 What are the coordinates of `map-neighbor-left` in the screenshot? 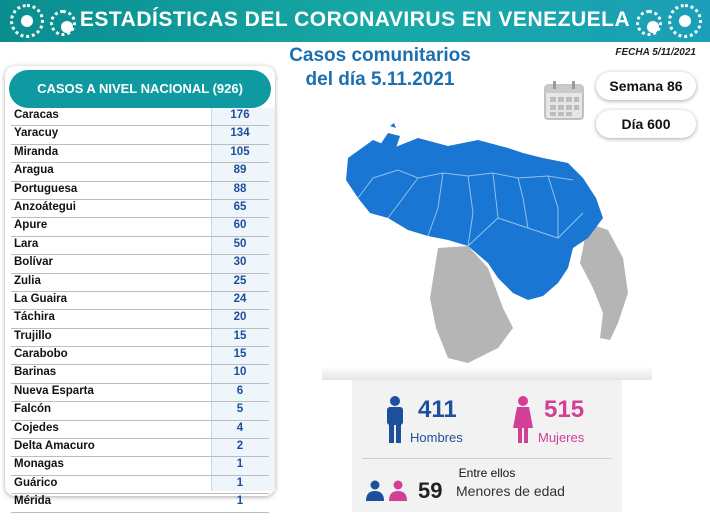 It's located at (471, 304).